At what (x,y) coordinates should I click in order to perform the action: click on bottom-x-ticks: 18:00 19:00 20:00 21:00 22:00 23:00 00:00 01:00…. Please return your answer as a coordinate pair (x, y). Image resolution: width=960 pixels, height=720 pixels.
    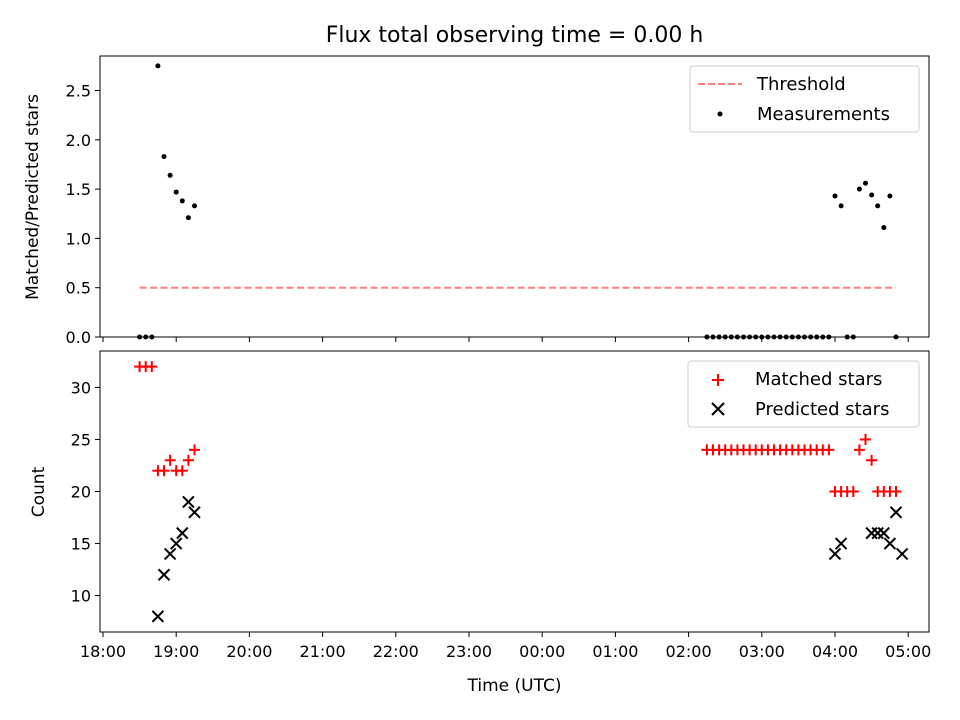
    Looking at the image, I should click on (505, 646).